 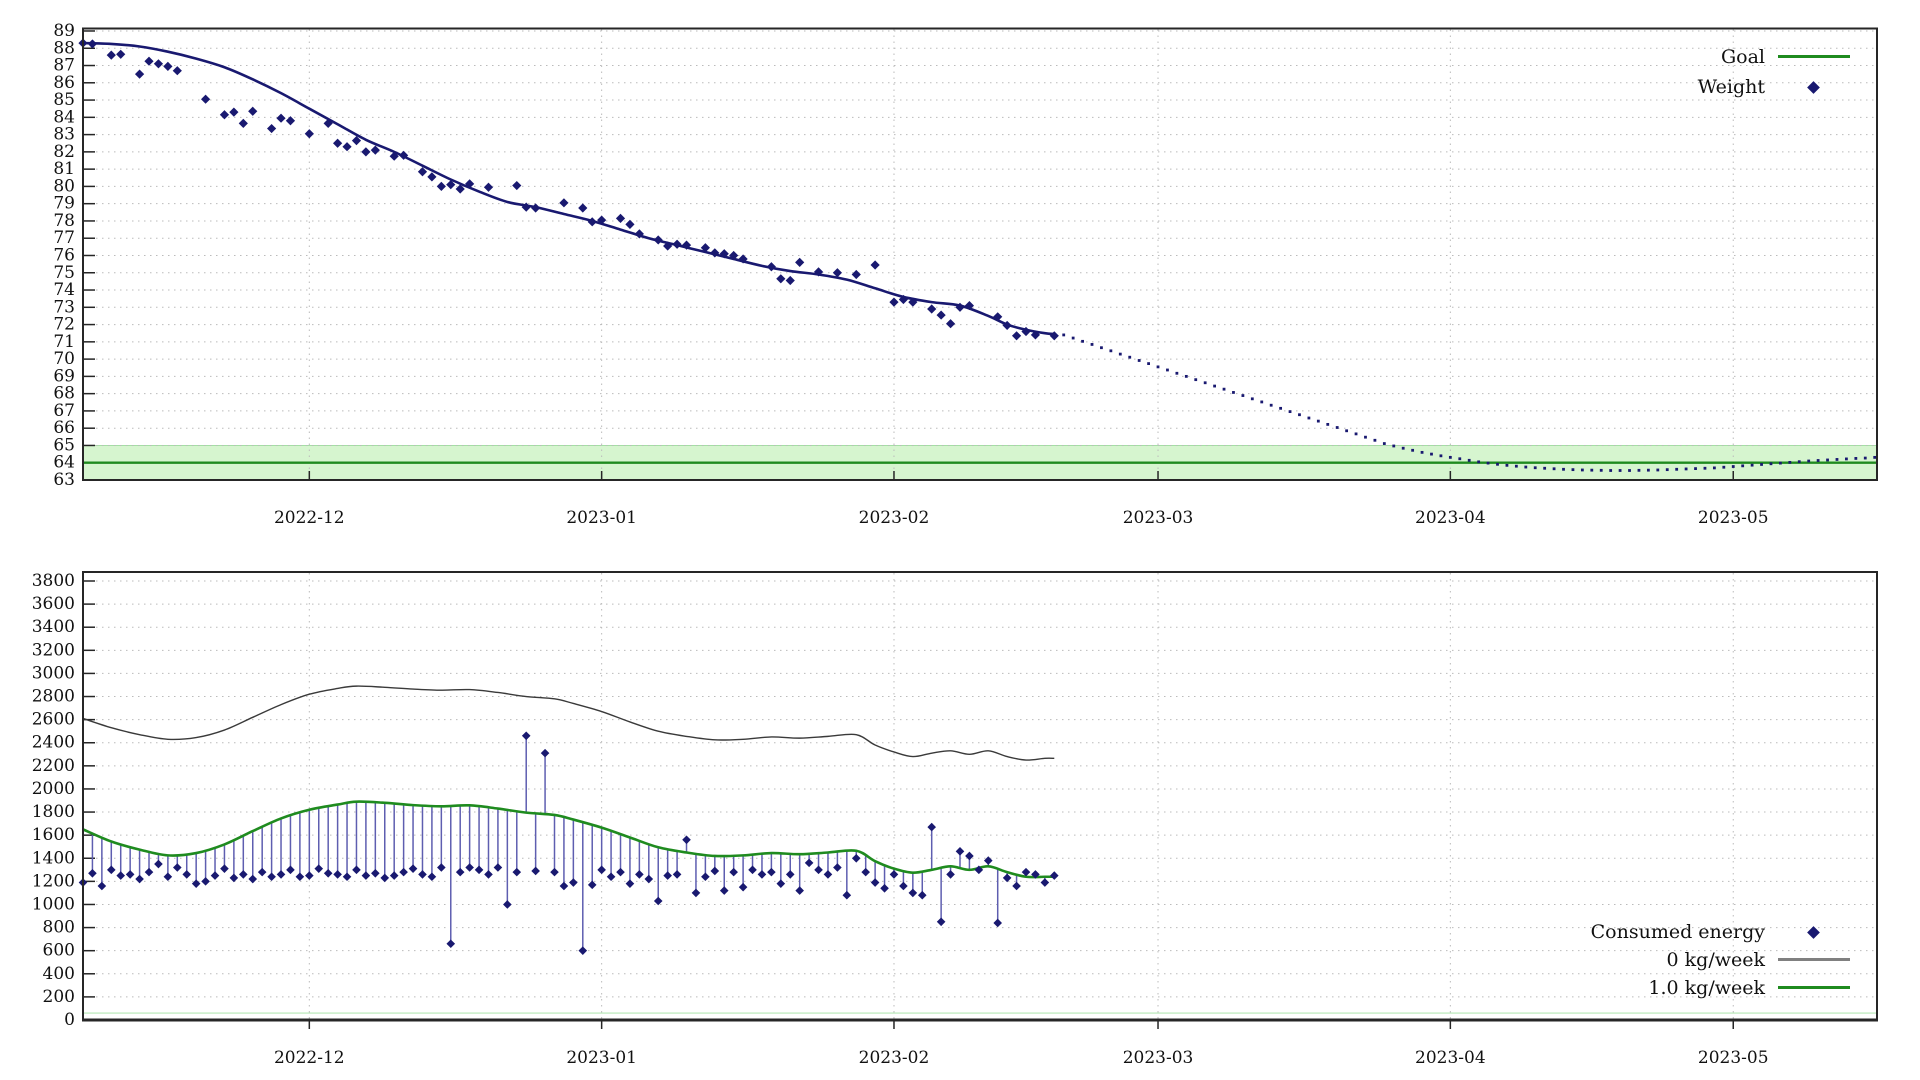 What do you see at coordinates (1731, 87) in the screenshot?
I see `legend-weight-label: Weight` at bounding box center [1731, 87].